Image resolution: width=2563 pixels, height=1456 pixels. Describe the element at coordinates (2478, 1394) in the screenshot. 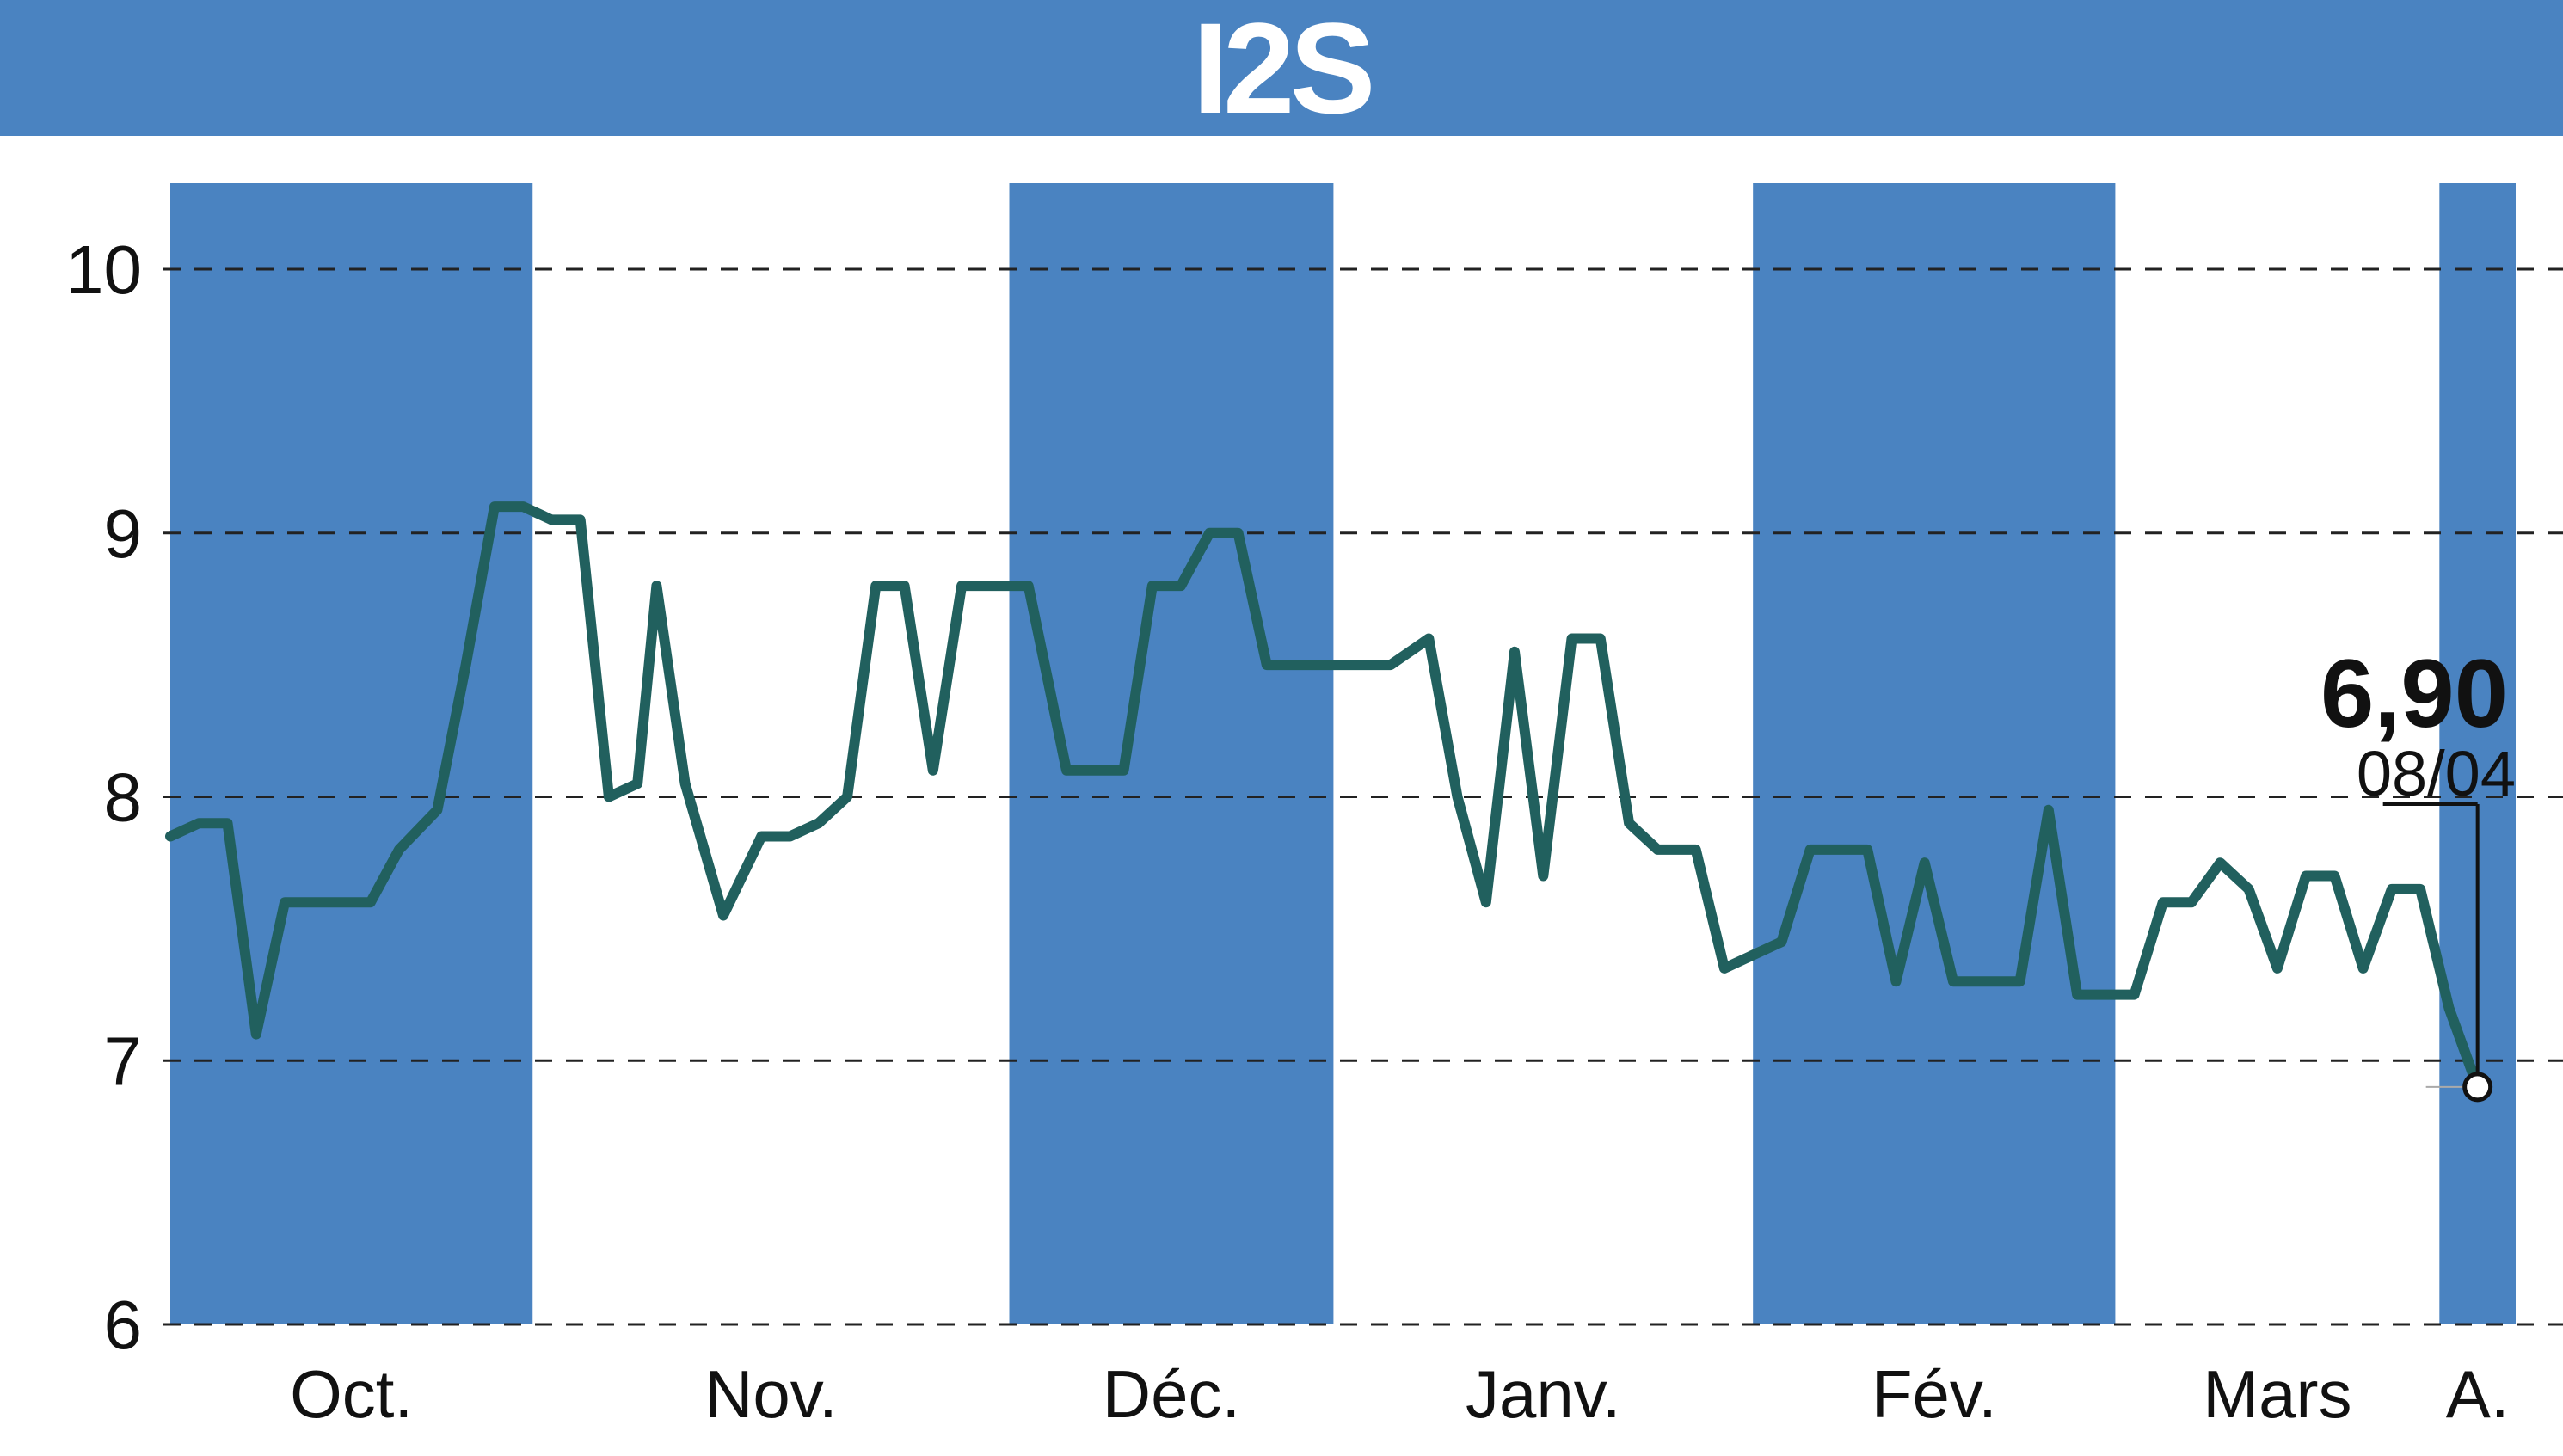

I see `x-tick-label: A.` at that location.